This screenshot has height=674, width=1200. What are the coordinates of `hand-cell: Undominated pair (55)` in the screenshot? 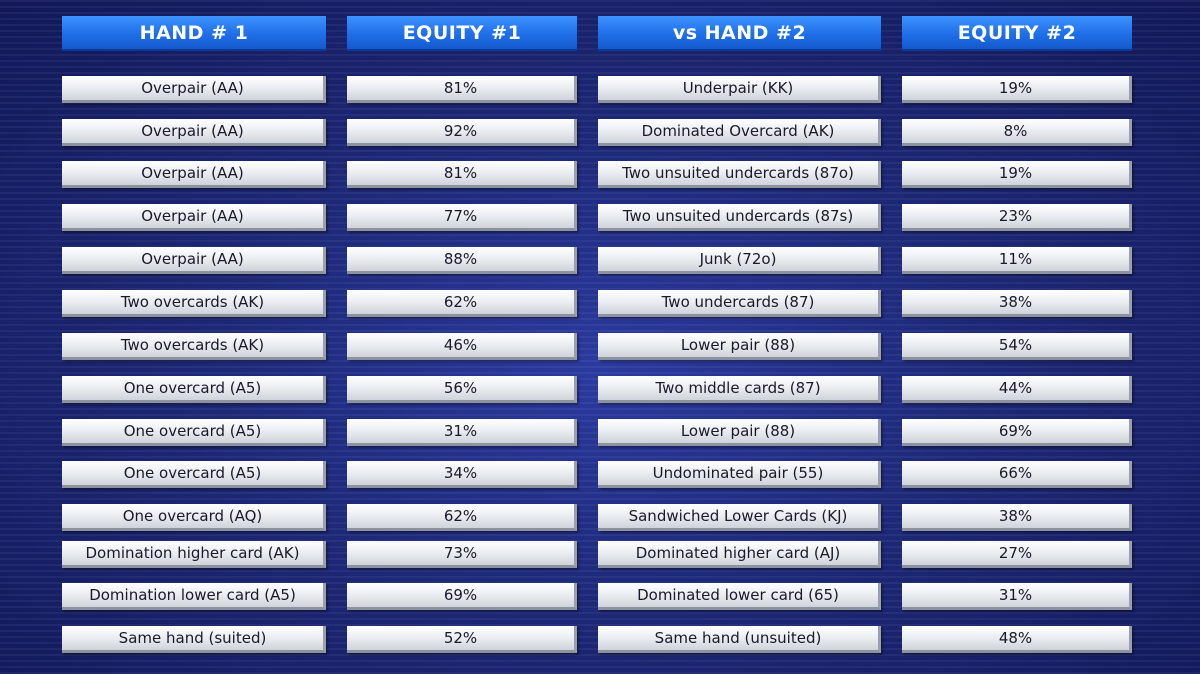 It's located at (739, 474).